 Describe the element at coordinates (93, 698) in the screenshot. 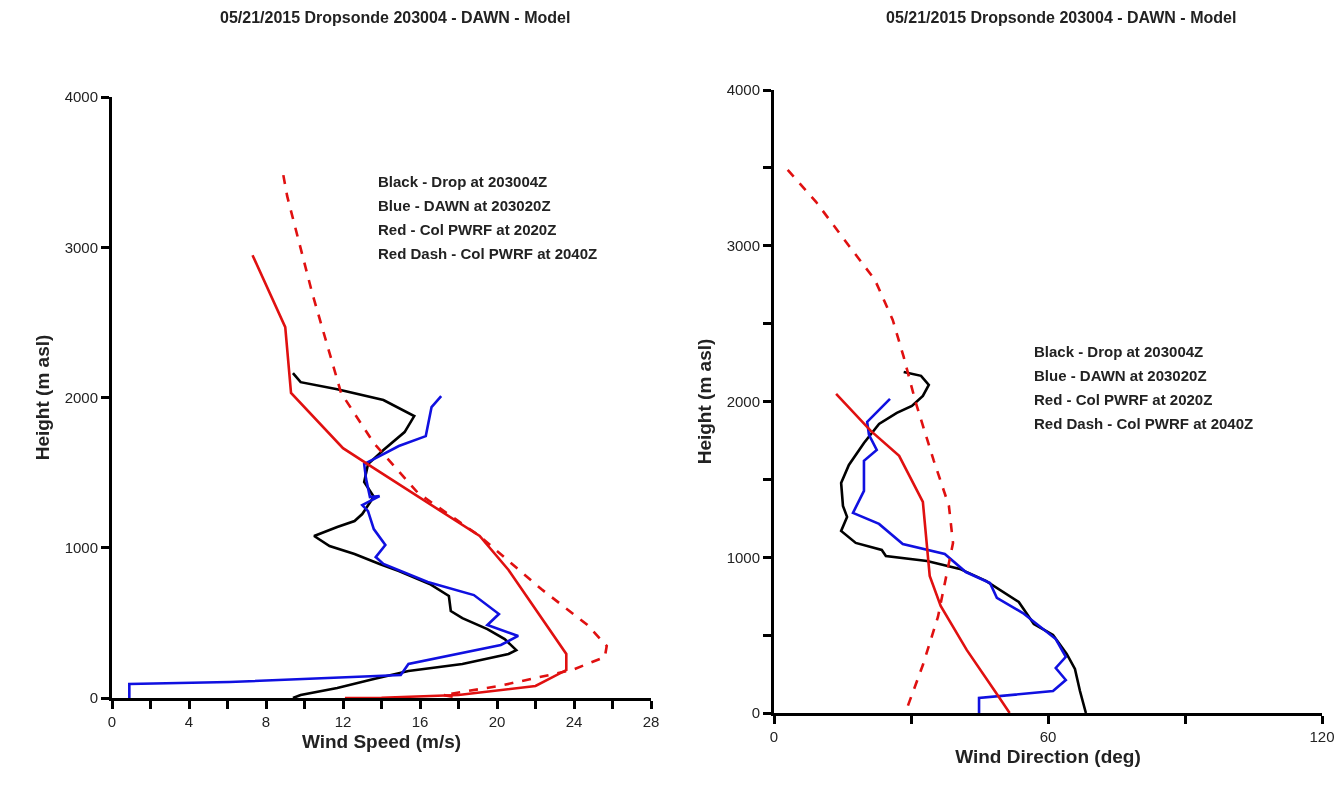

I see `y-tick-label: 0` at that location.